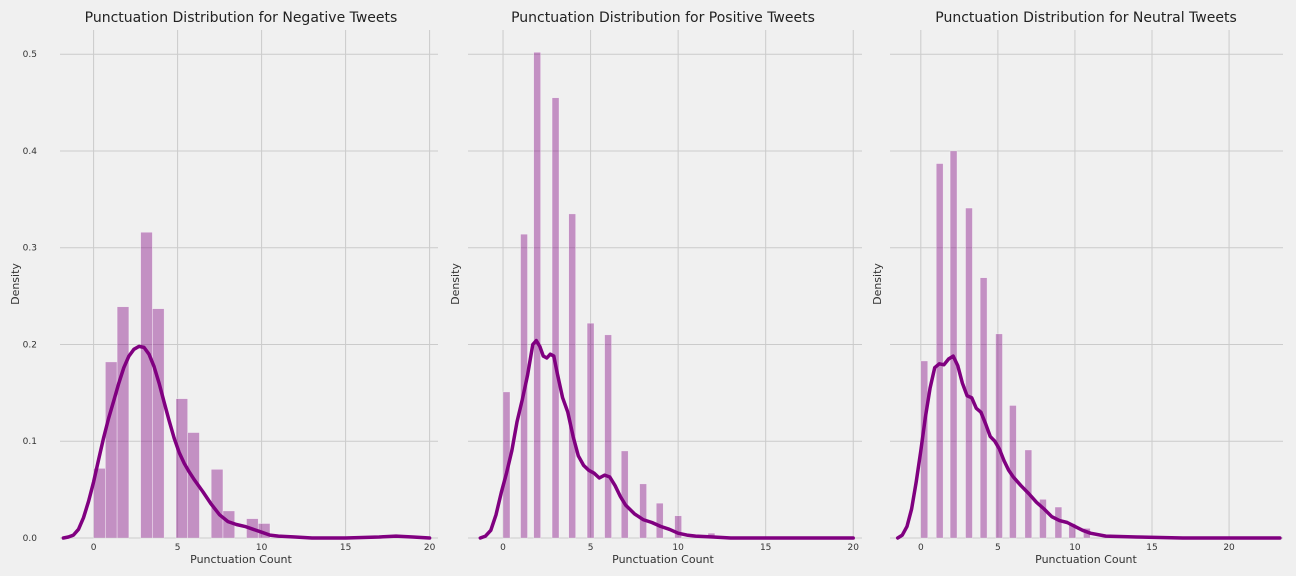 Image resolution: width=1296 pixels, height=576 pixels. Describe the element at coordinates (30, 442) in the screenshot. I see `y-tick-label: 0.1` at that location.